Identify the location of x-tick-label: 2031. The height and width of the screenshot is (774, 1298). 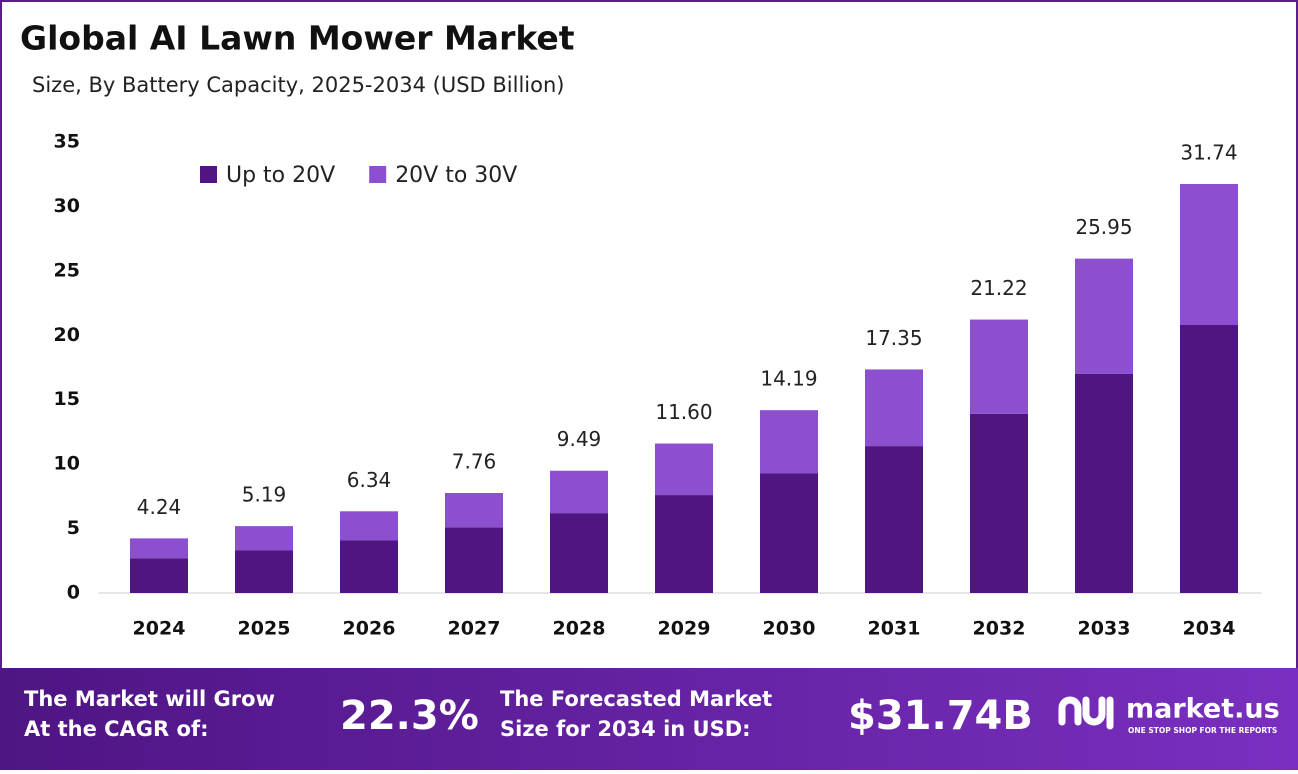
(894, 629).